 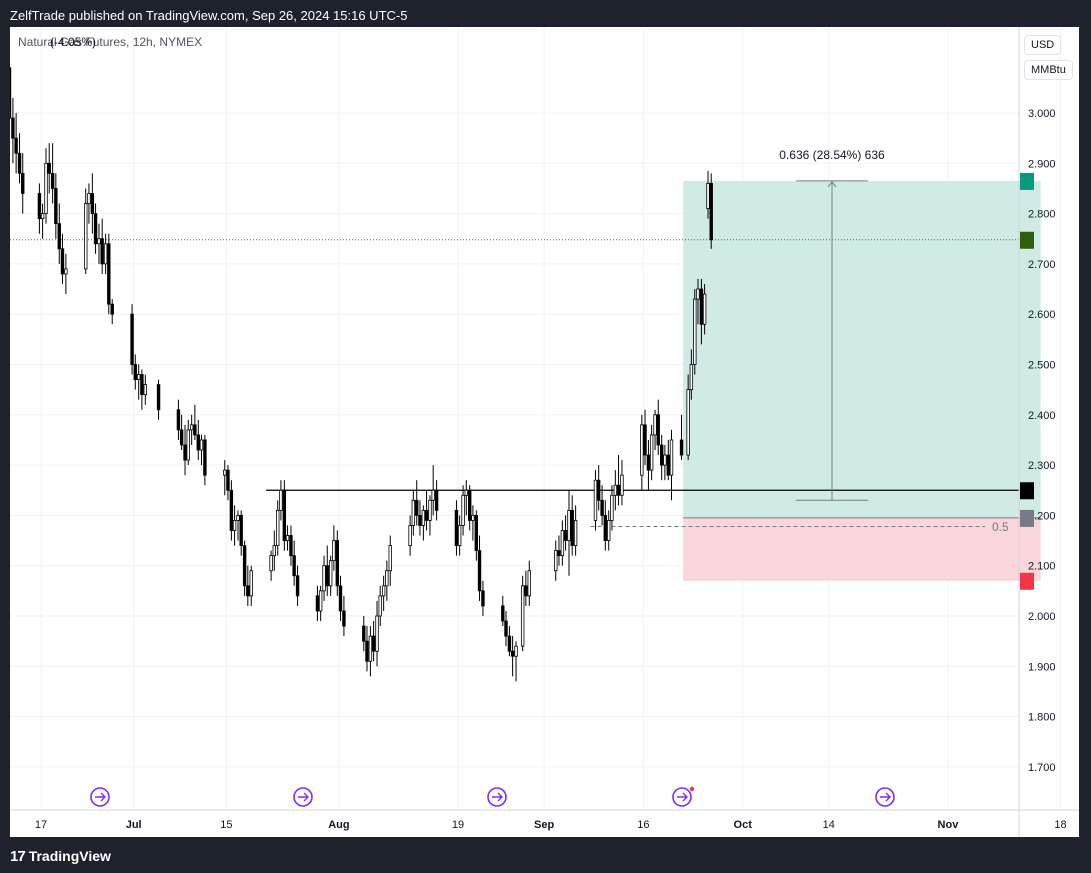 What do you see at coordinates (1048, 70) in the screenshot?
I see `unit-button: MMBtu` at bounding box center [1048, 70].